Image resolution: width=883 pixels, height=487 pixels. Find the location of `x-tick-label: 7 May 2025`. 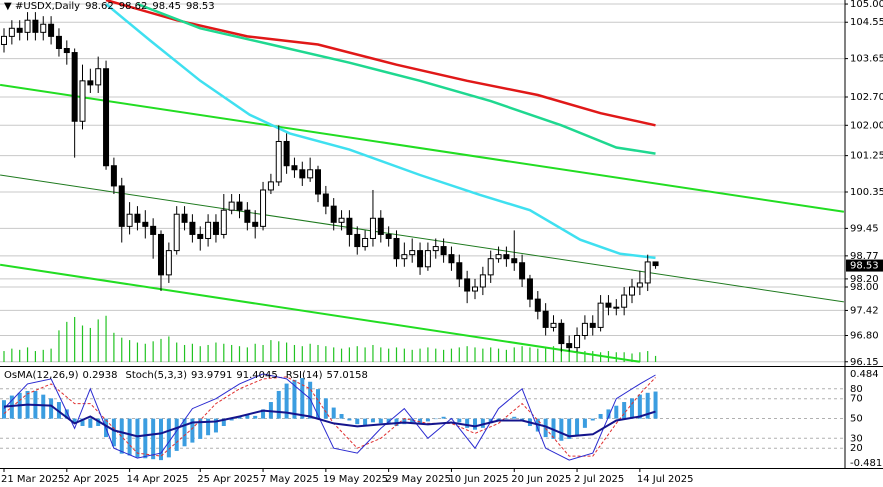

x-tick-label: 7 May 2025 is located at coordinates (289, 479).